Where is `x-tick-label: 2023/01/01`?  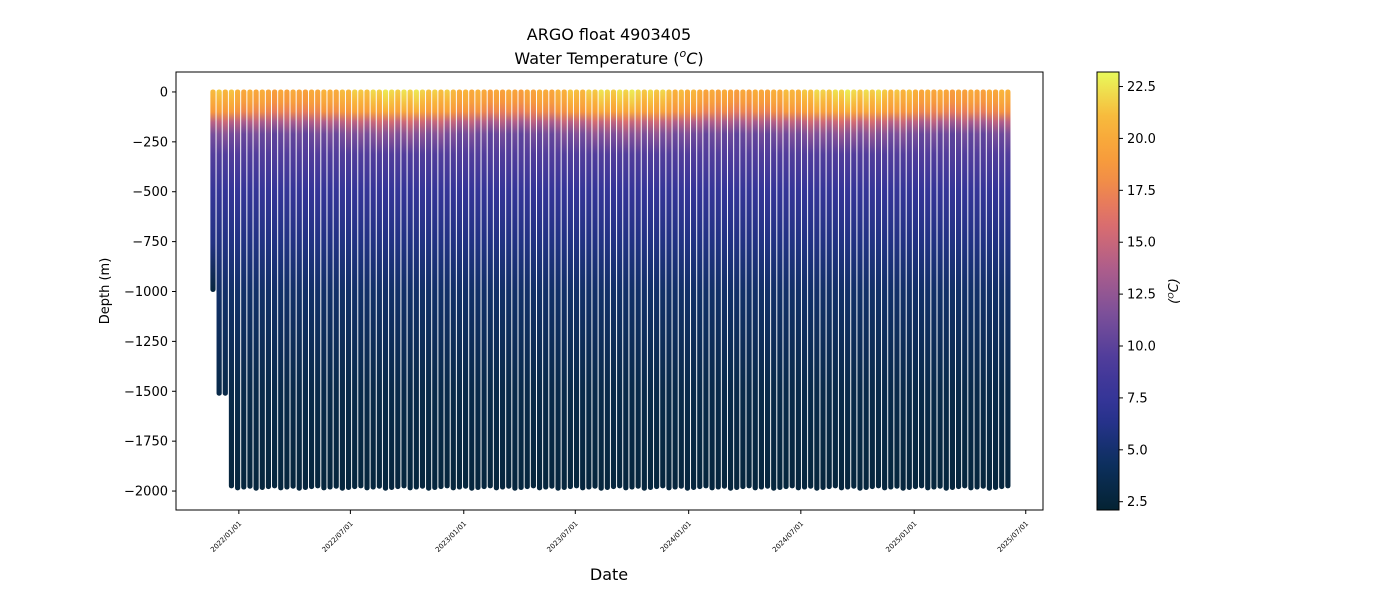
x-tick-label: 2023/01/01 is located at coordinates (451, 537).